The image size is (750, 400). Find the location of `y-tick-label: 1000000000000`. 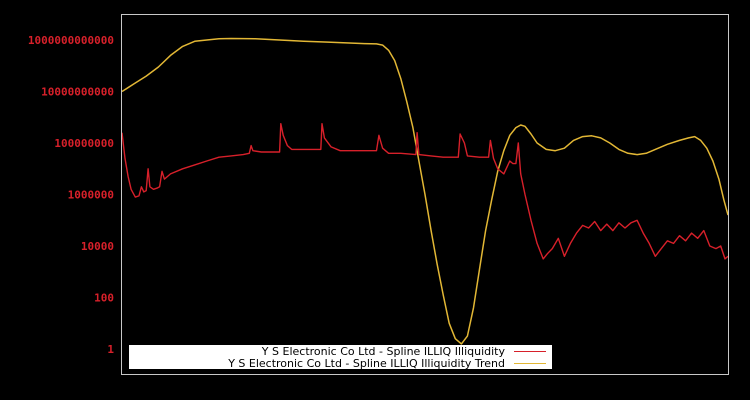

y-tick-label: 1000000000000 is located at coordinates (71, 40).